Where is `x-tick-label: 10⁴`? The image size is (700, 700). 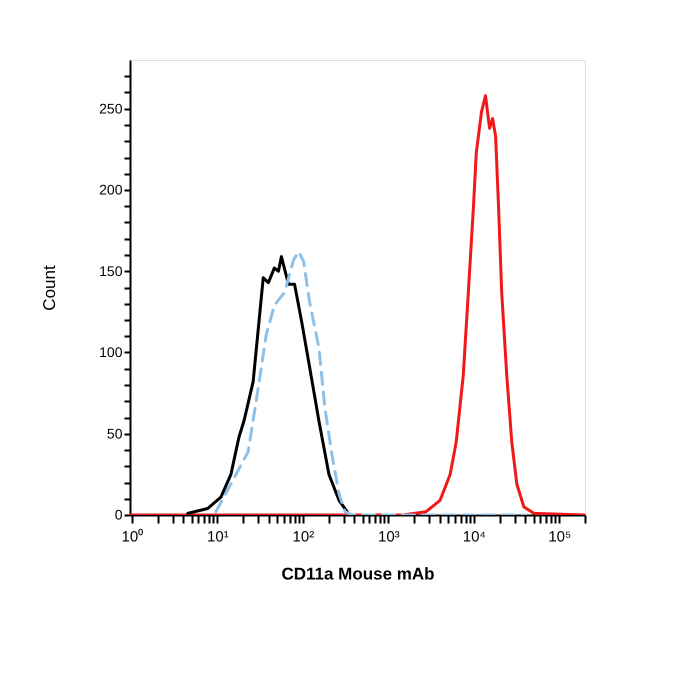 x-tick-label: 10⁴ is located at coordinates (474, 537).